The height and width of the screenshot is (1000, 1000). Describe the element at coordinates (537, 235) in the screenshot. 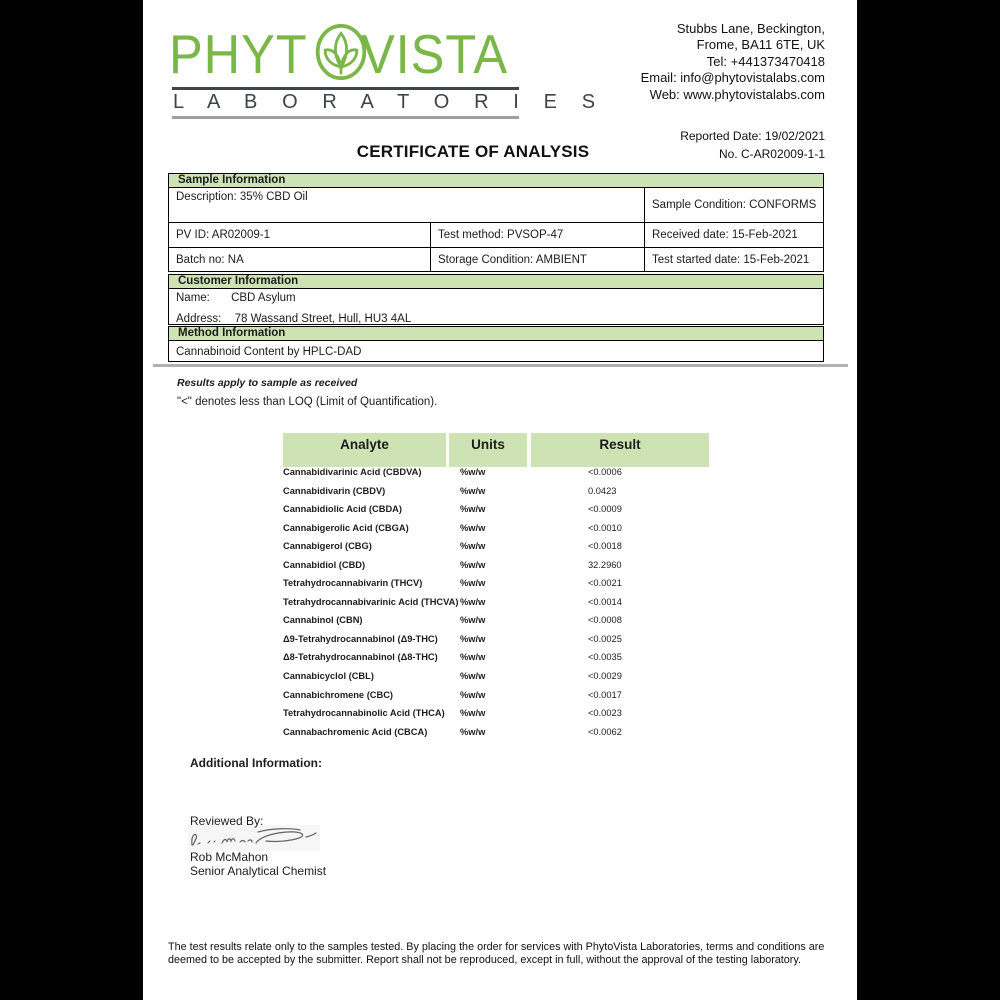

I see `test-method: Test method: PVSOP-47` at that location.